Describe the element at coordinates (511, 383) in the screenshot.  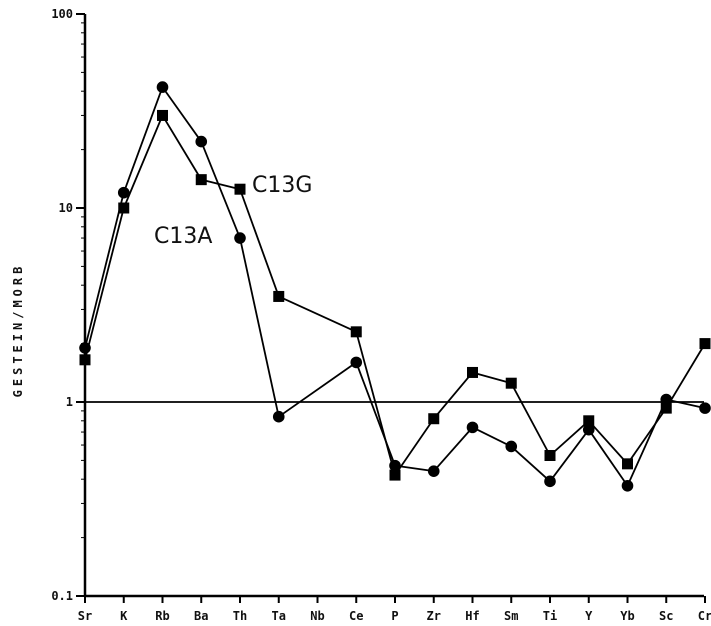
I see `point-c13g-sm` at that location.